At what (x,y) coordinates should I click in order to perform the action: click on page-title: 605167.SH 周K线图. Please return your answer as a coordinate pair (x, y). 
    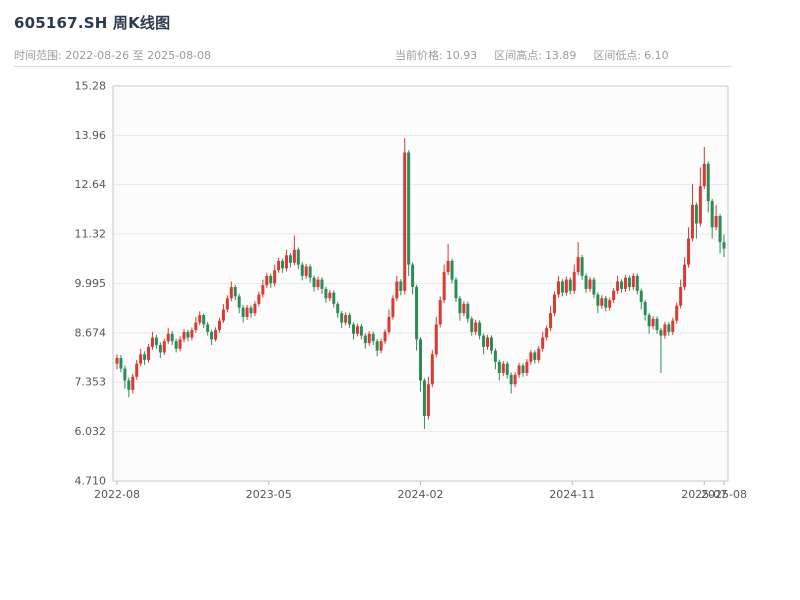
    Looking at the image, I should click on (92, 23).